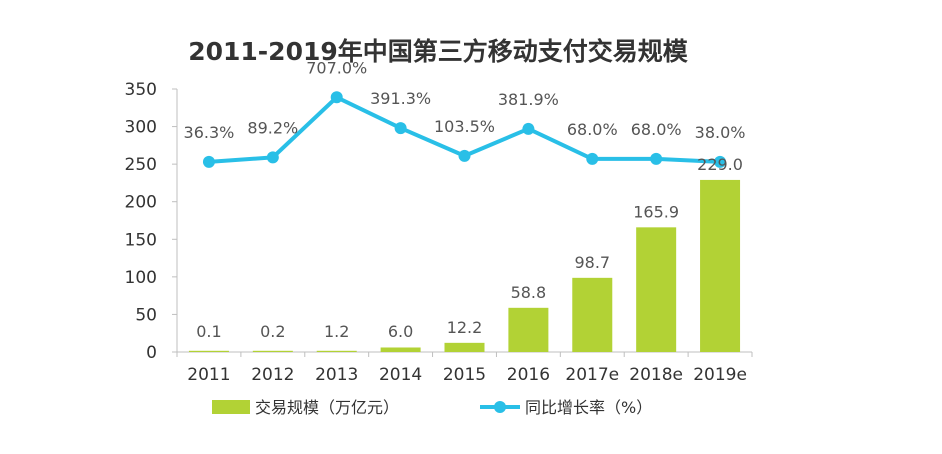 This screenshot has width=942, height=454. I want to click on x-tick-label: 2014, so click(400, 375).